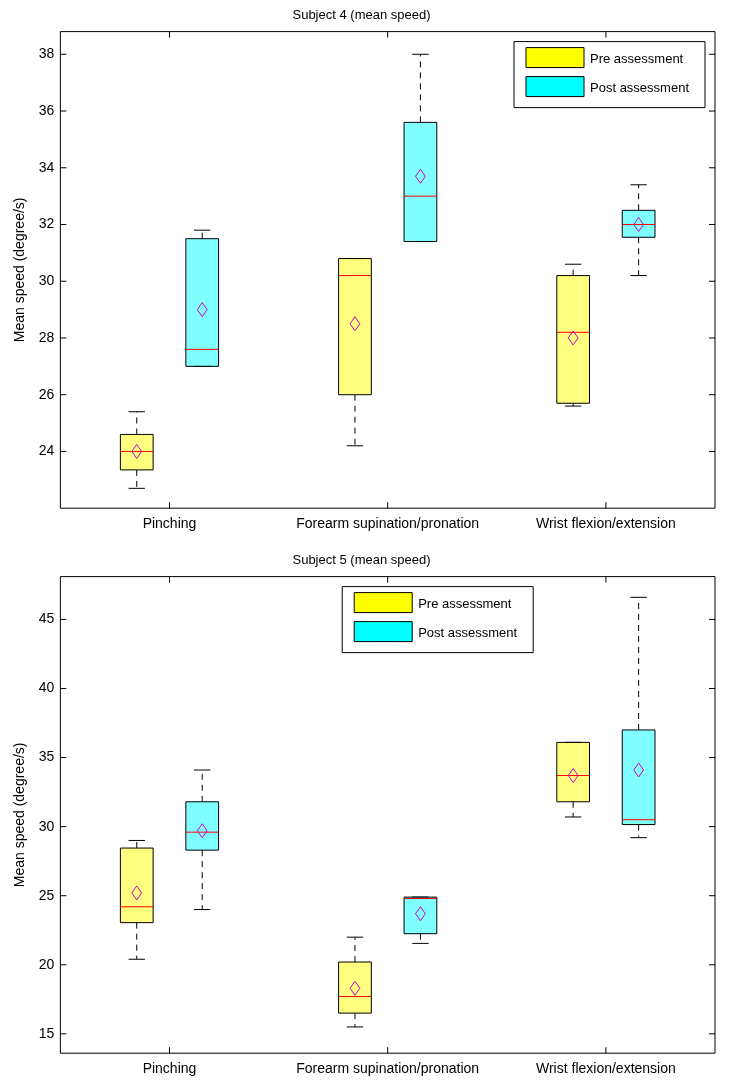 The image size is (737, 1090). I want to click on chart-title: Subject 4 (mean speed), so click(361, 15).